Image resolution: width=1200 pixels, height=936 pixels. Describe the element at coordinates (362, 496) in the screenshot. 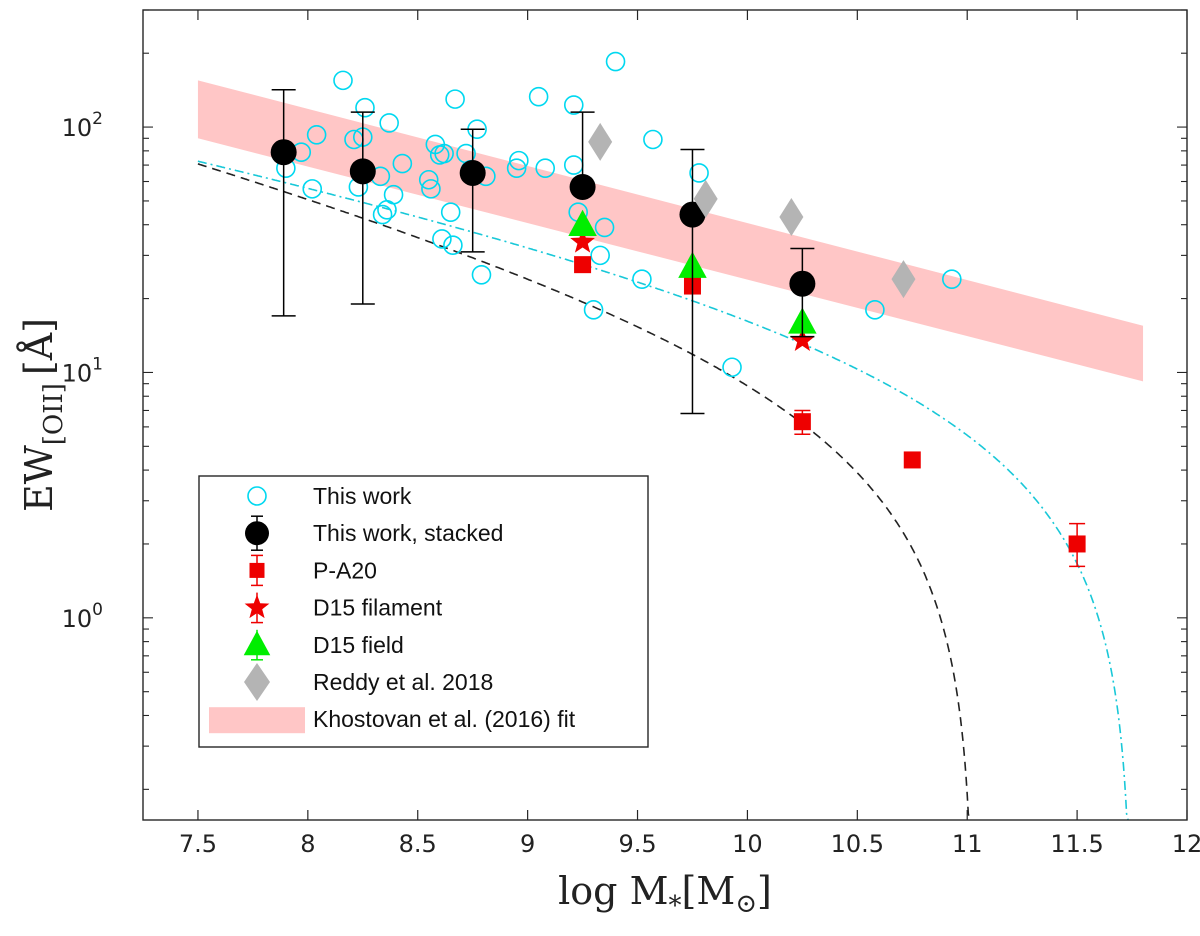

I see `legend-label: This work` at that location.